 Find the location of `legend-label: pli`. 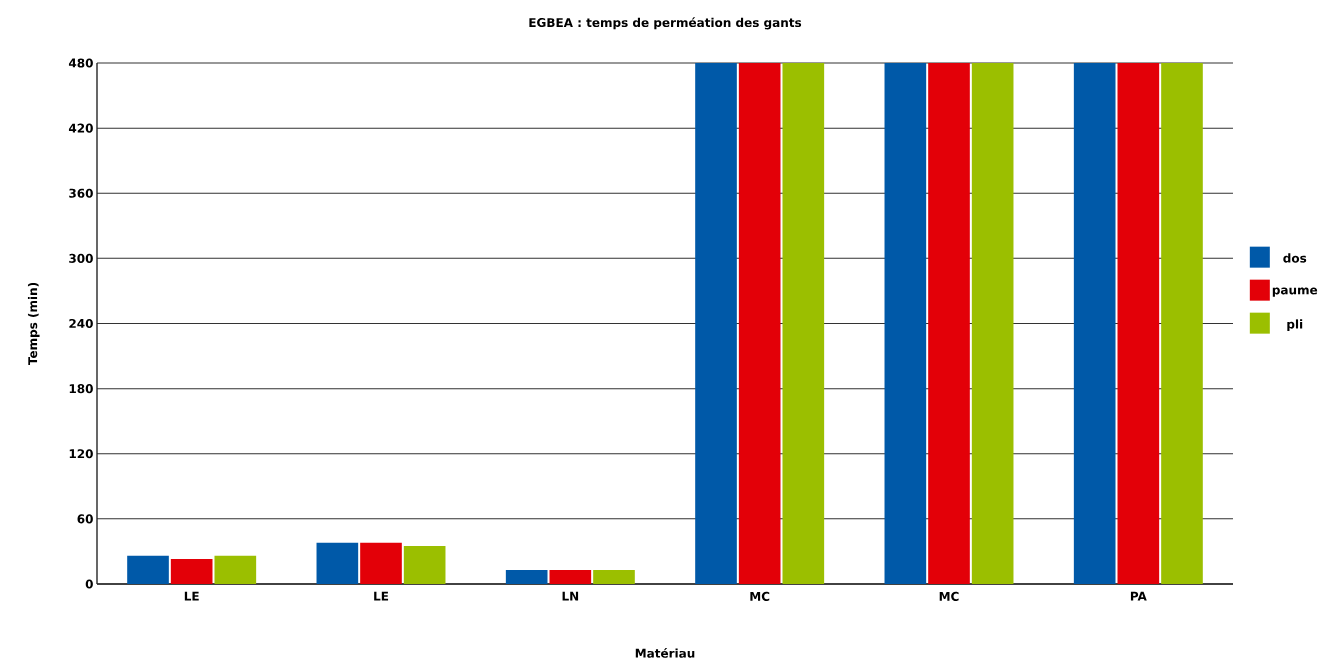

legend-label: pli is located at coordinates (1295, 325).